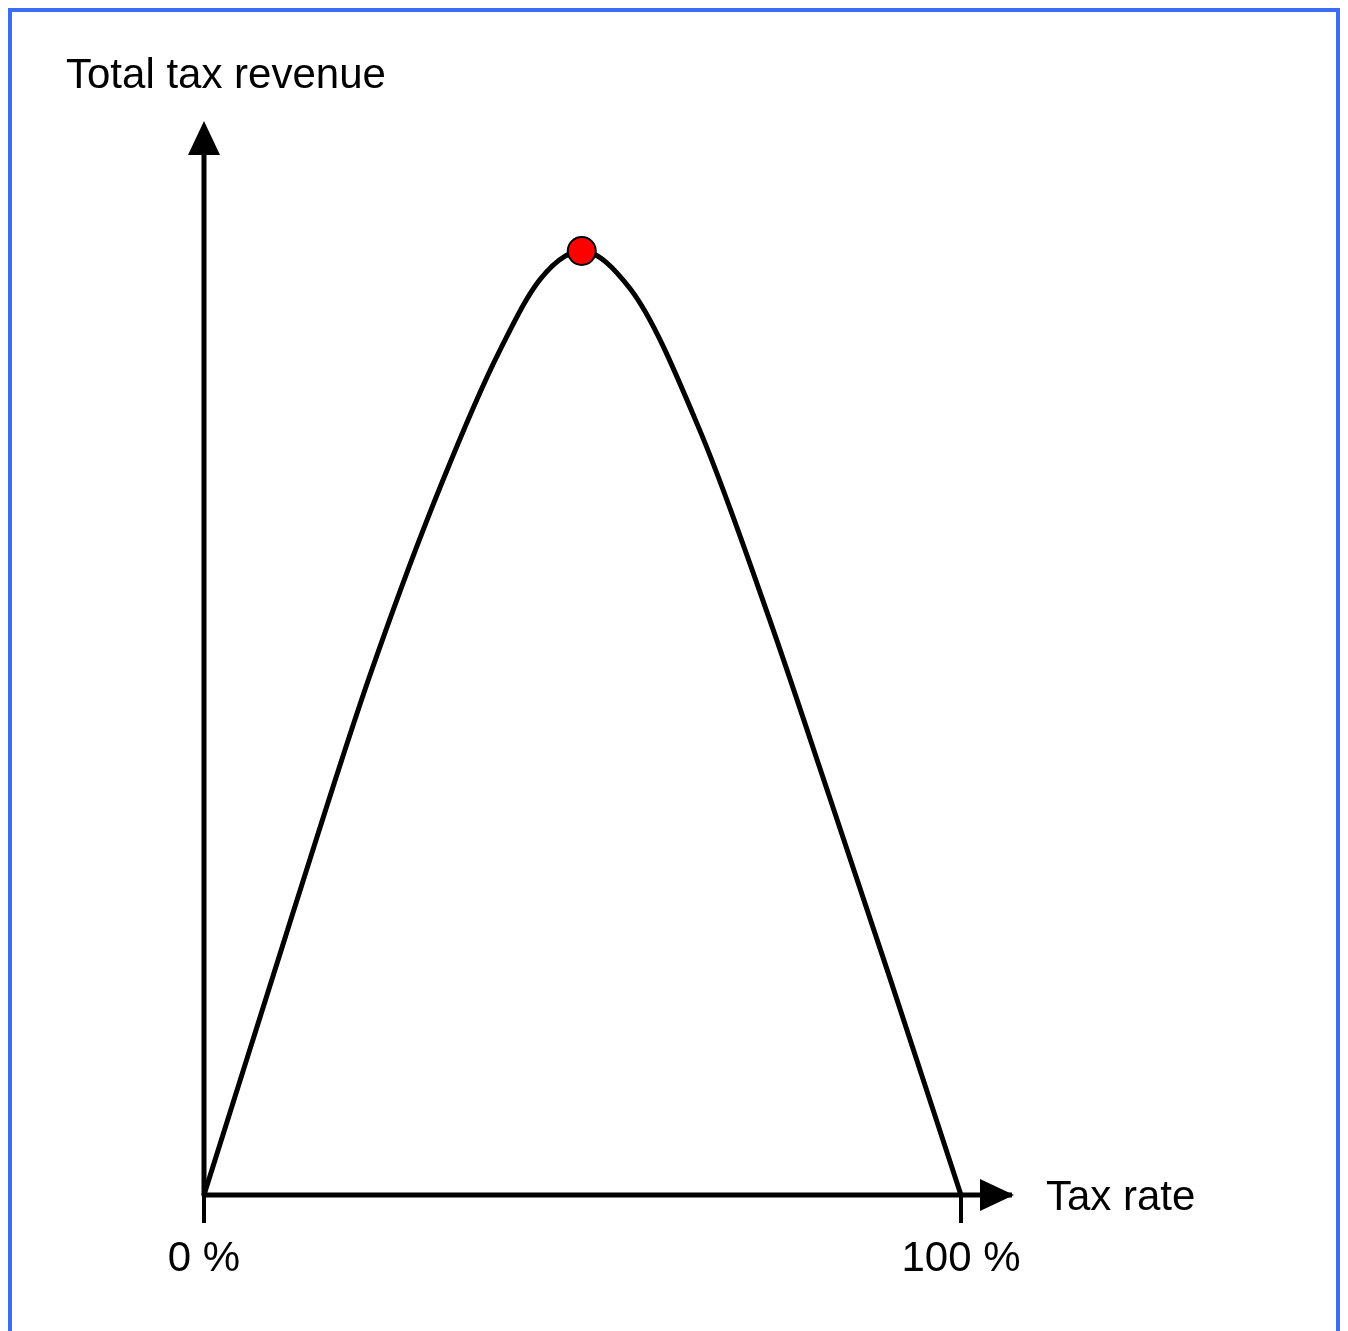  I want to click on x-tick-label: 0 %, so click(204, 1256).